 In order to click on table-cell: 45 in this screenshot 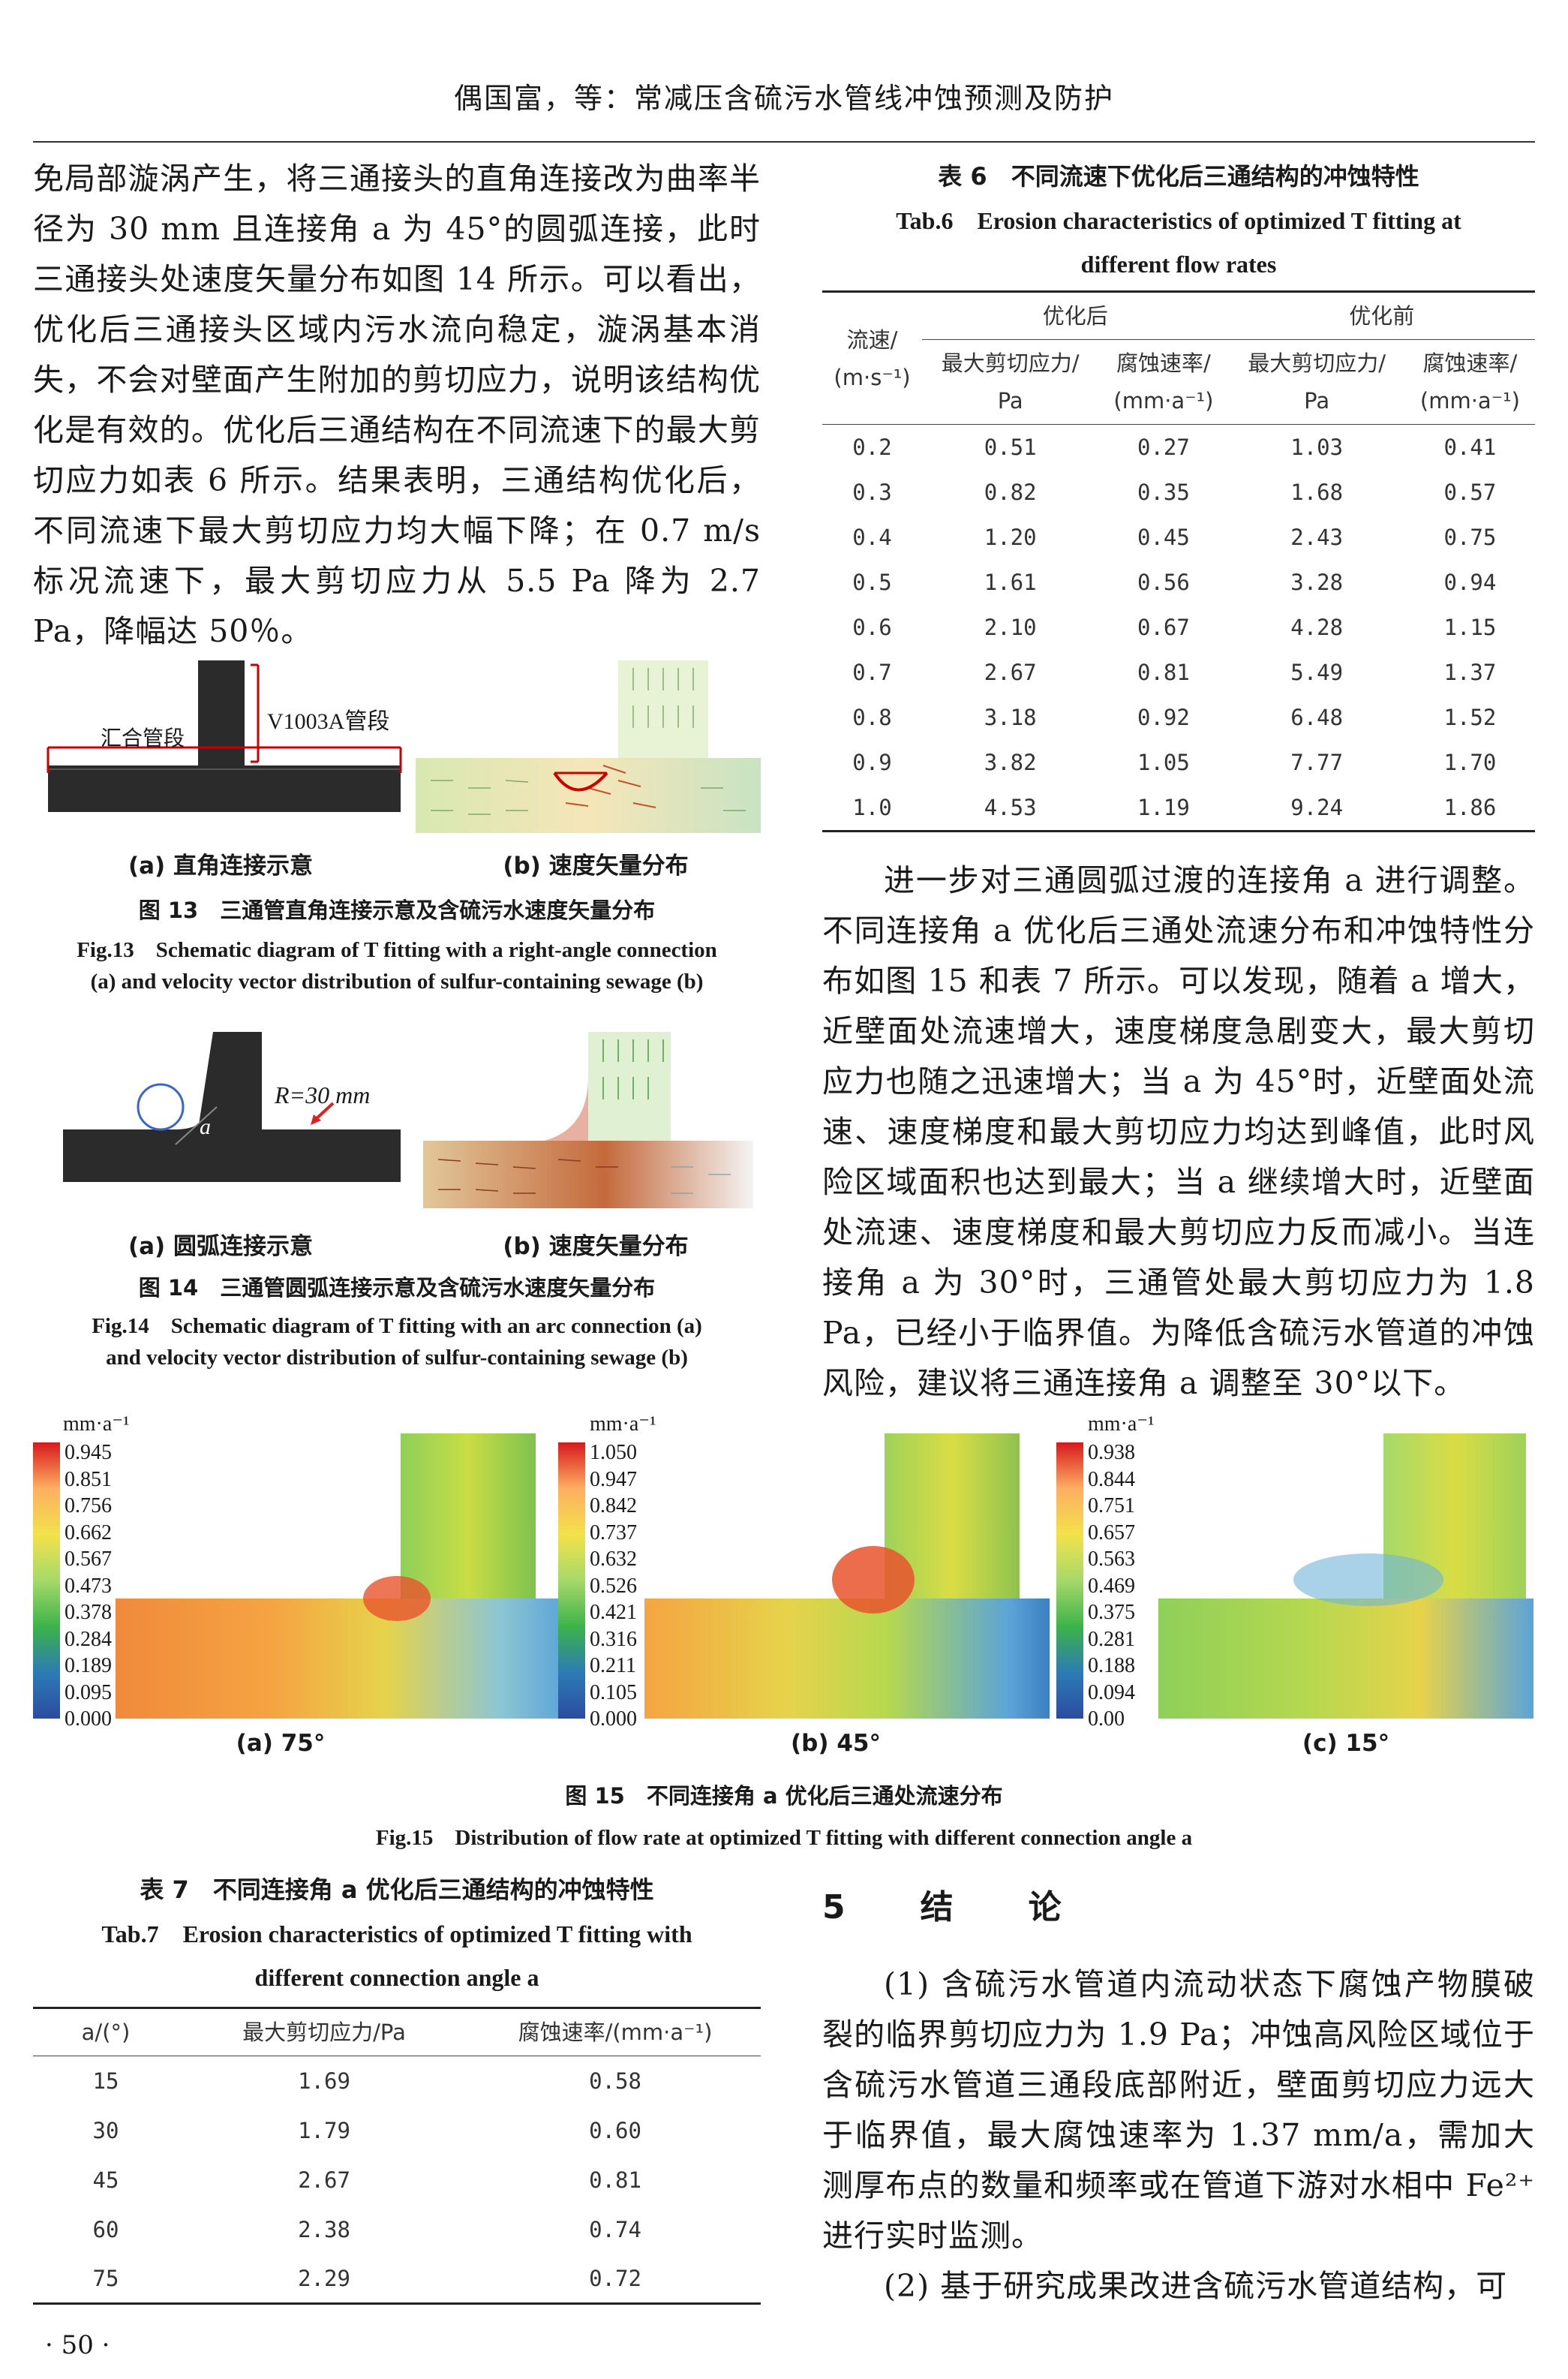, I will do `click(105, 2180)`.